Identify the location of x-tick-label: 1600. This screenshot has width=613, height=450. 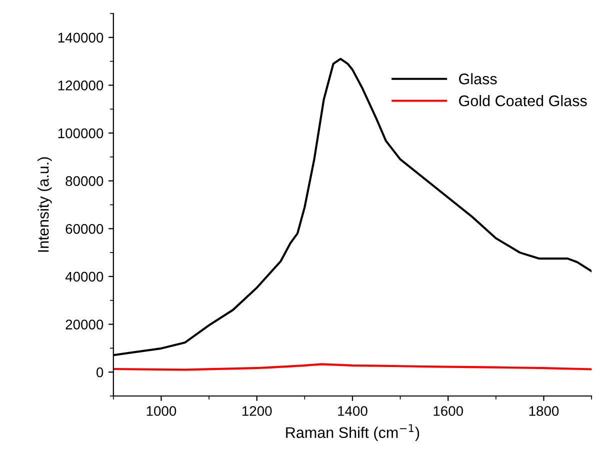
(449, 411).